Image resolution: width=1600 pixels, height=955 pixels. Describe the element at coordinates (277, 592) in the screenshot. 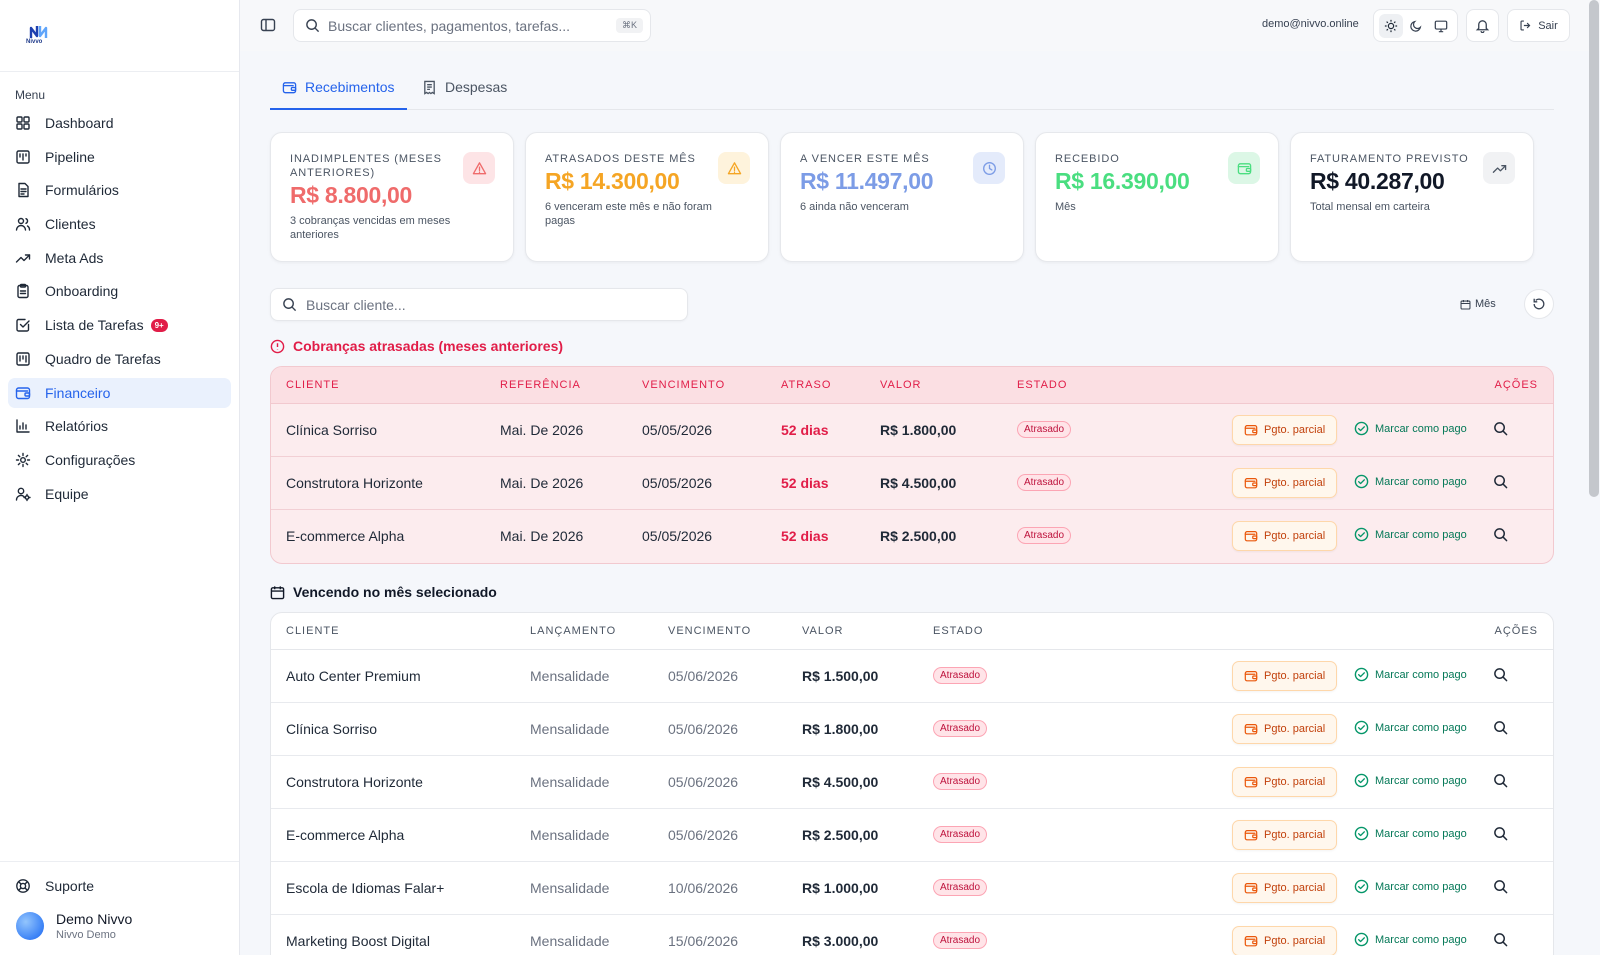

I see `calendar-icon` at that location.